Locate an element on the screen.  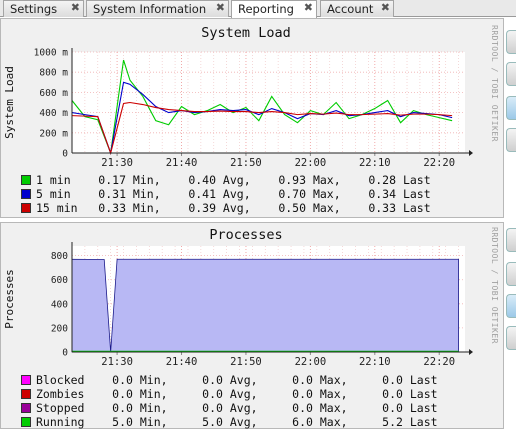
y-tick-label: 1000 m is located at coordinates (51, 53).